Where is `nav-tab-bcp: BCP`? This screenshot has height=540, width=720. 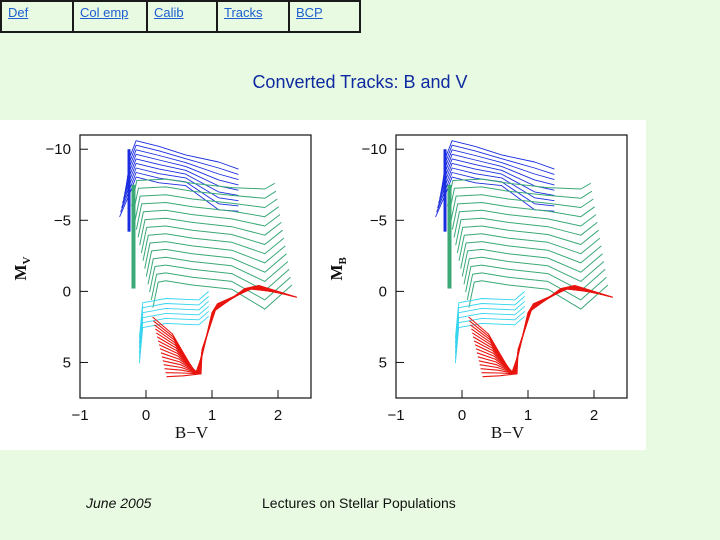 nav-tab-bcp: BCP is located at coordinates (309, 12).